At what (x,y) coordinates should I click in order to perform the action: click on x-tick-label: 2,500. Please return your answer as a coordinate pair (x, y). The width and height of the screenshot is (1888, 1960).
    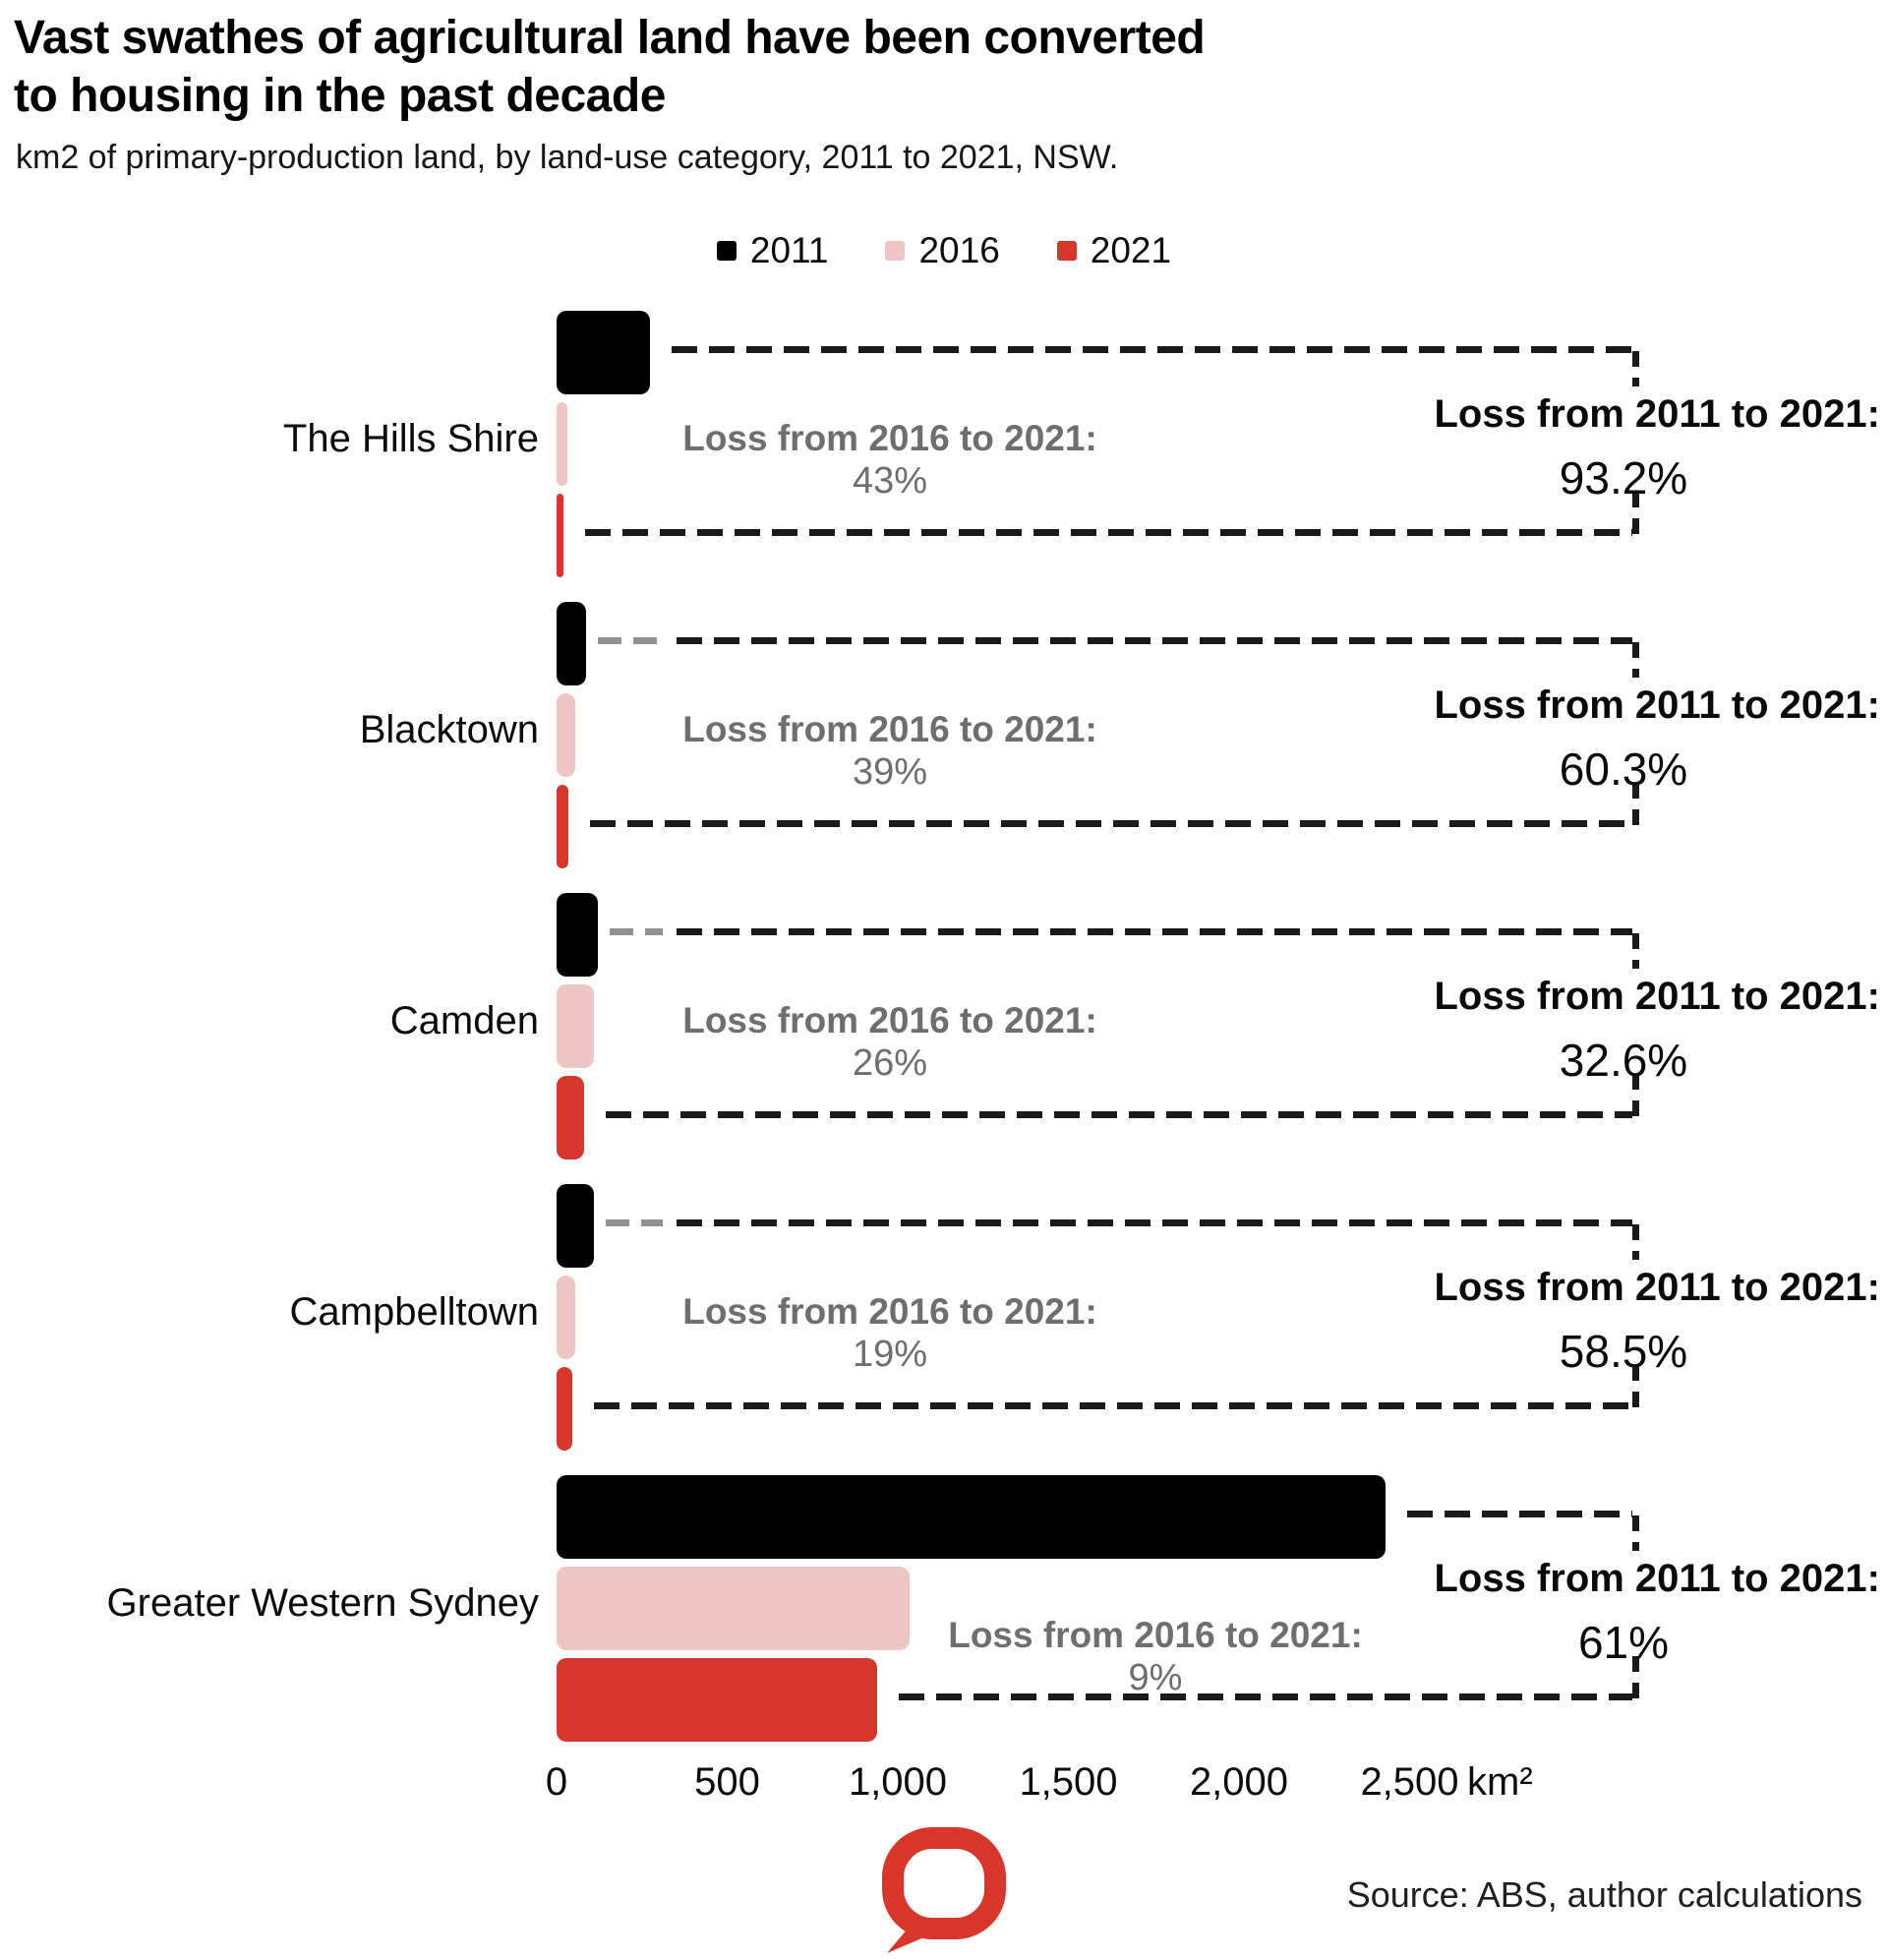
    Looking at the image, I should click on (1409, 1782).